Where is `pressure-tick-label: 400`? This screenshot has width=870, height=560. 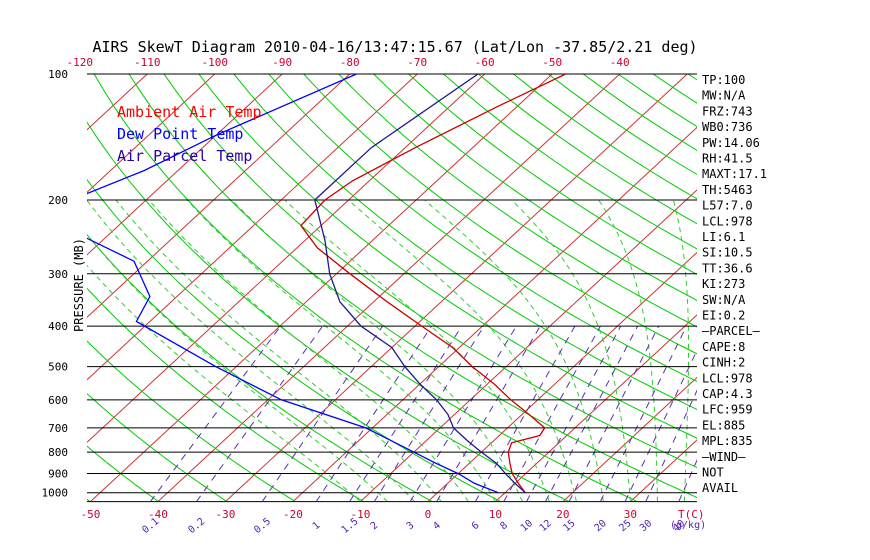 pressure-tick-label: 400 is located at coordinates (58, 326).